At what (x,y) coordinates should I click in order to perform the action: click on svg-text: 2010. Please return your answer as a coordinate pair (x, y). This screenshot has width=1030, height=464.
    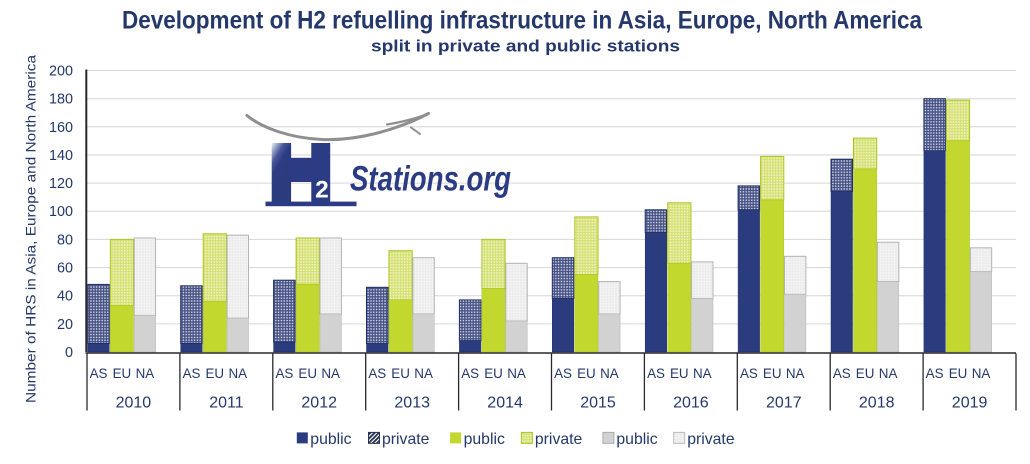
    Looking at the image, I should click on (134, 403).